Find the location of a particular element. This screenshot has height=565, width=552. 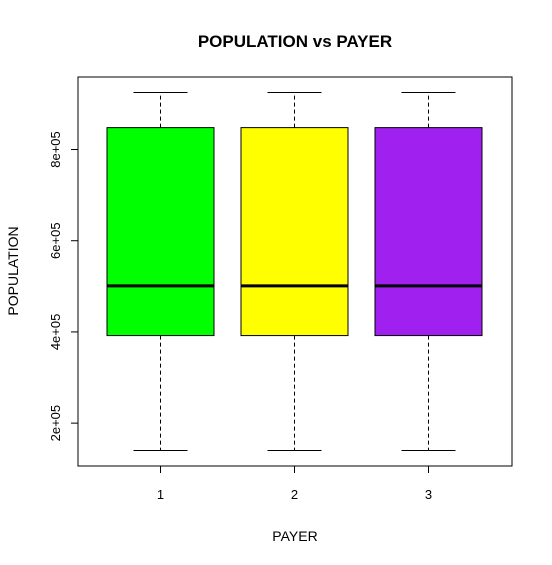

x-axis: 1 2 3 is located at coordinates (294, 483).